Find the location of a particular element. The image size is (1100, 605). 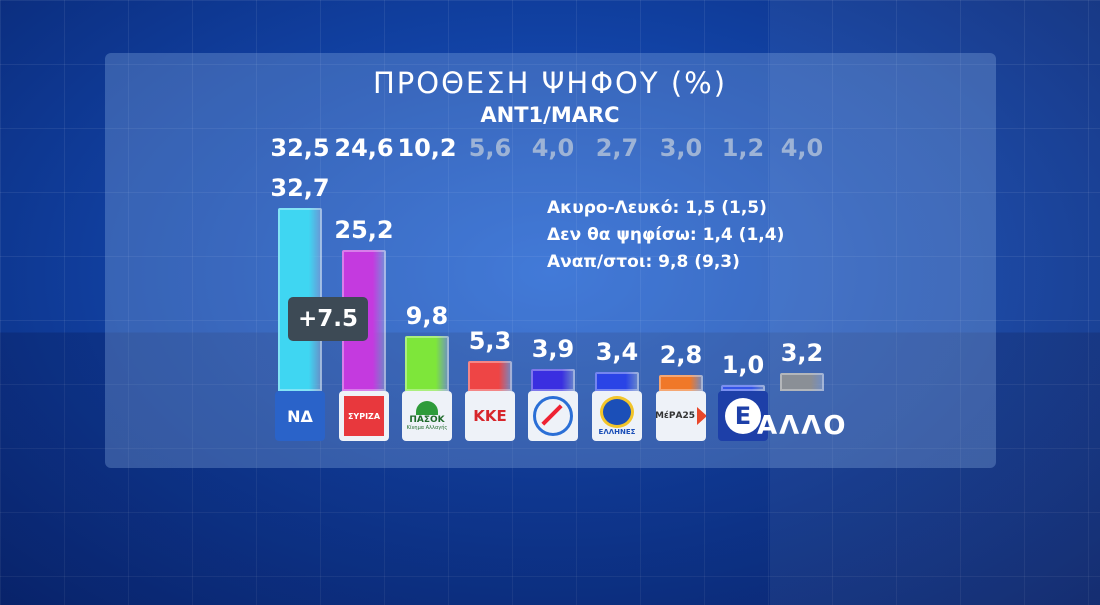

bar-value-label: 3,2 is located at coordinates (802, 353).